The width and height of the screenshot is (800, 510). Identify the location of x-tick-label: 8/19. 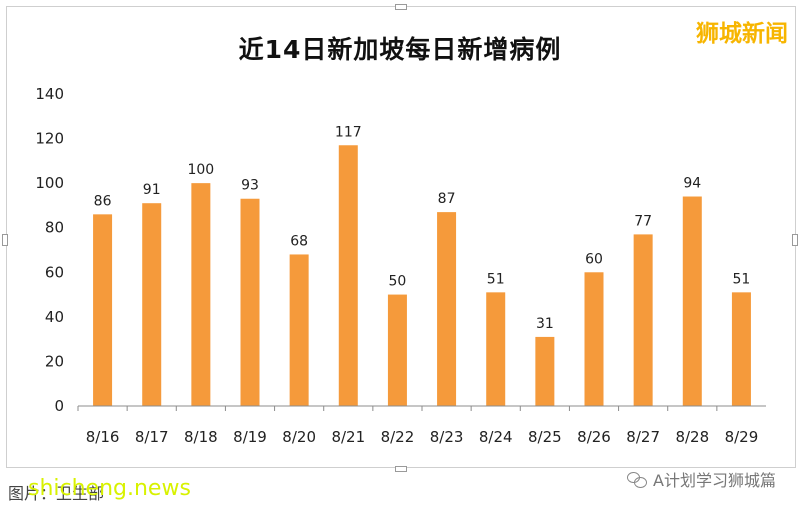
(250, 437).